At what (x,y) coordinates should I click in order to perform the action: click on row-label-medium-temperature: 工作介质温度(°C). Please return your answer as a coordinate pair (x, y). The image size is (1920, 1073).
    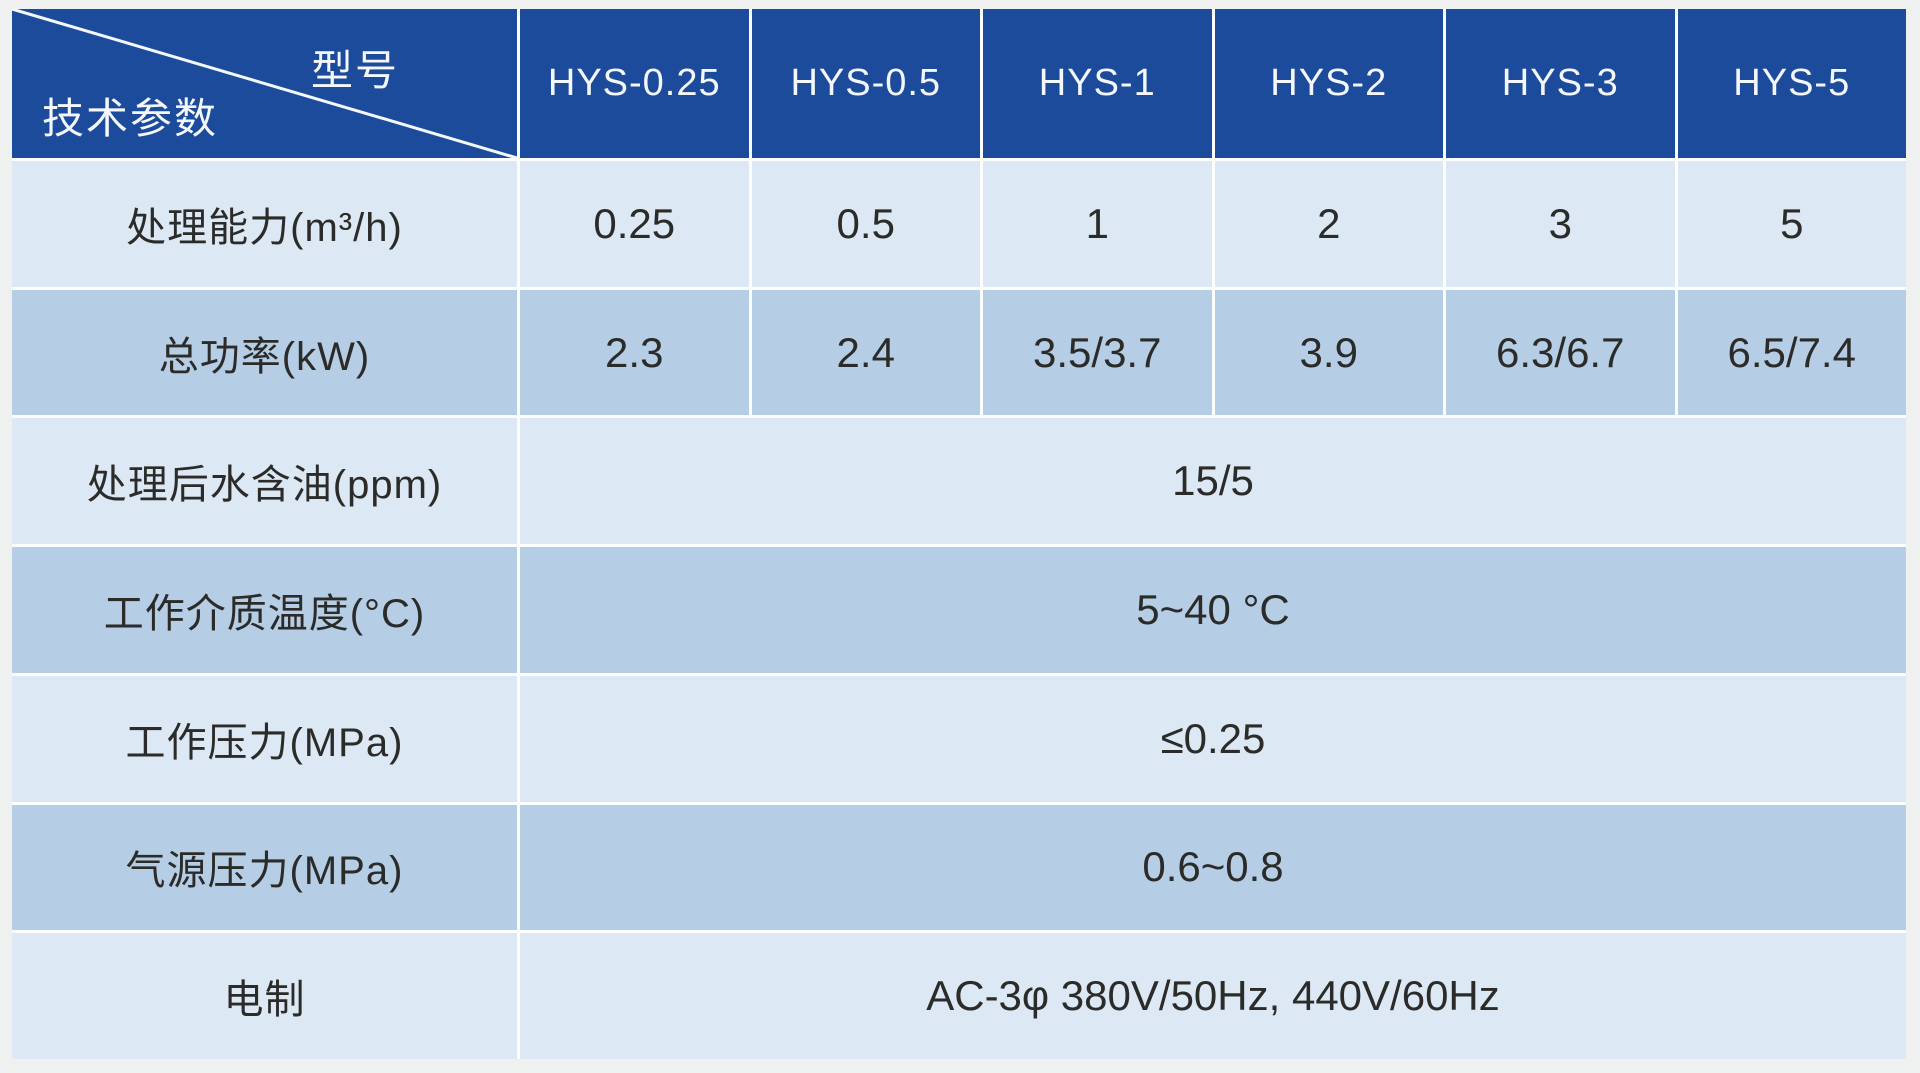
    Looking at the image, I should click on (264, 610).